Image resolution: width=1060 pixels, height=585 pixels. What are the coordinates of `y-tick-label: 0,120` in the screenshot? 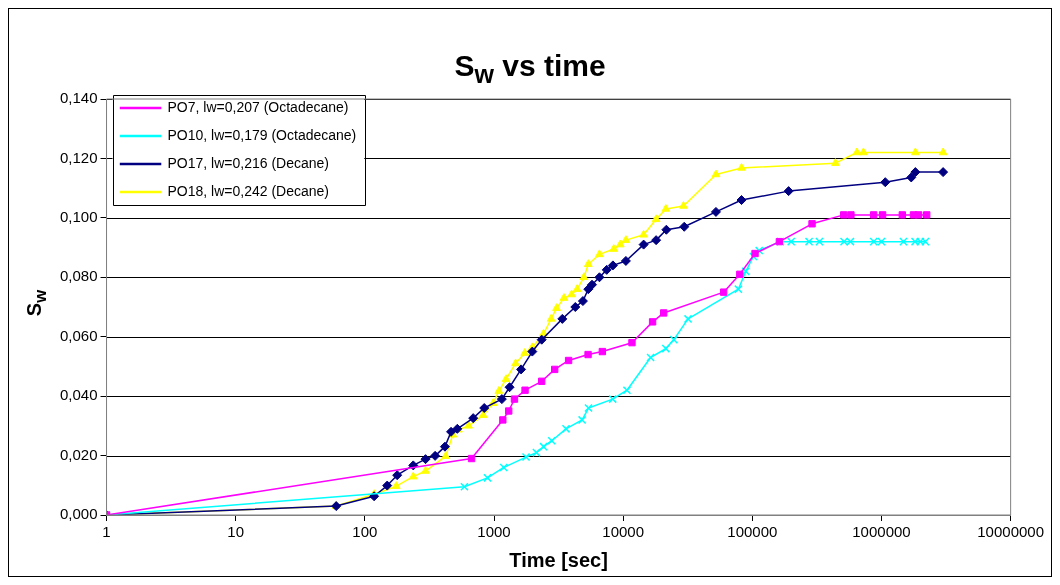 It's located at (78, 157).